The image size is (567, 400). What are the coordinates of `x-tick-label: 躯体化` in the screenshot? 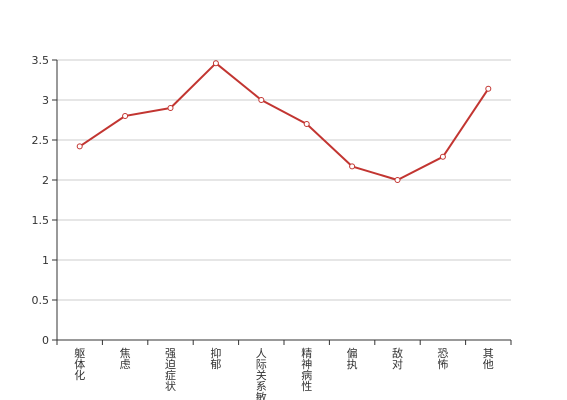 It's located at (79, 364).